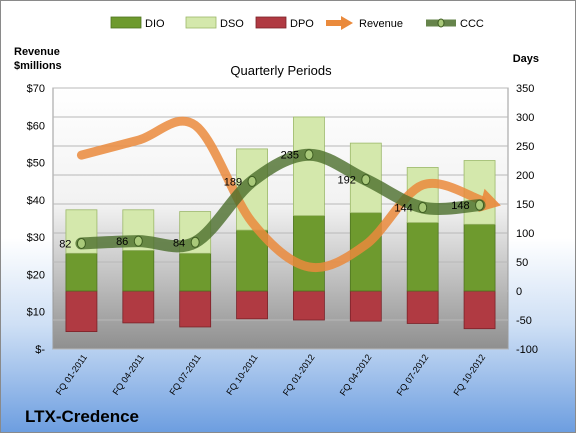 Image resolution: width=576 pixels, height=433 pixels. I want to click on ccc-data-label: 235, so click(290, 156).